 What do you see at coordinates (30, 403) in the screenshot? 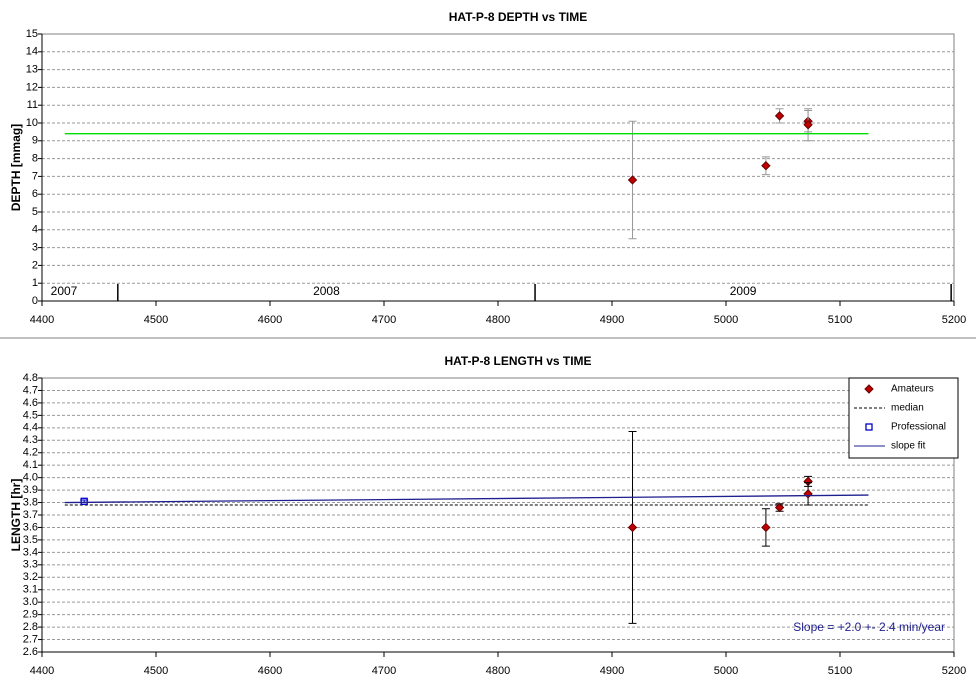
I see `y-tick-label: 4.6` at bounding box center [30, 403].